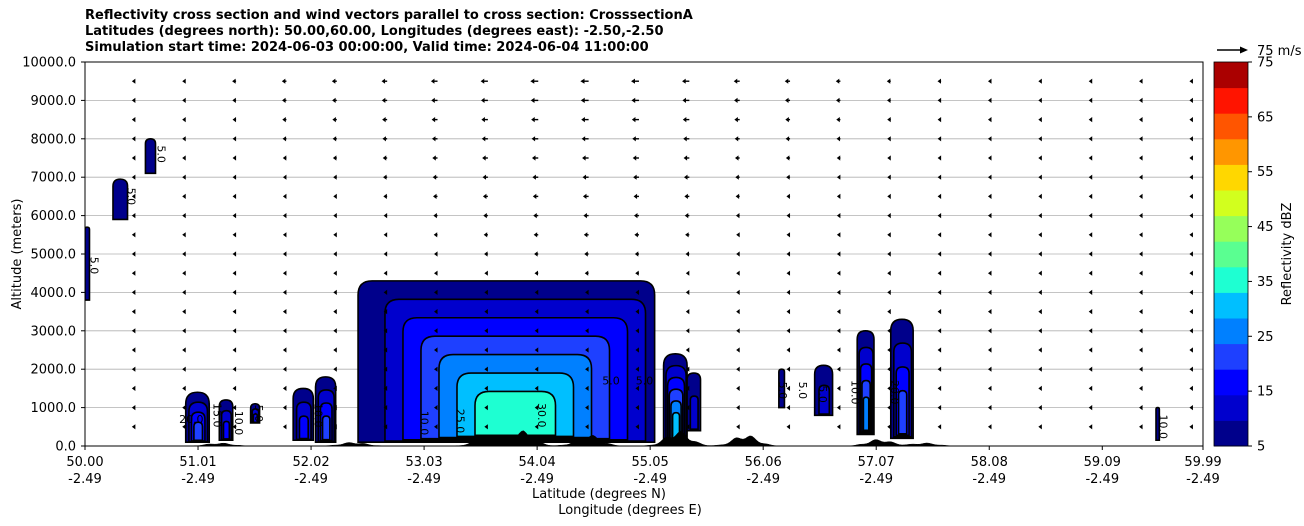 The height and width of the screenshot is (526, 1304). What do you see at coordinates (1265, 337) in the screenshot?
I see `colorbar-tick-label-25: 25` at bounding box center [1265, 337].